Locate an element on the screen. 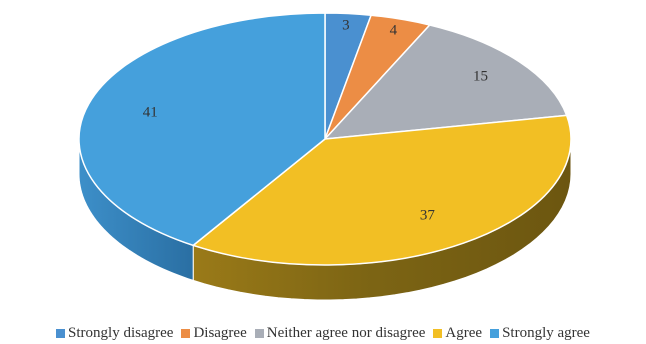  legend-swatch-strongly-disagree is located at coordinates (61, 333).